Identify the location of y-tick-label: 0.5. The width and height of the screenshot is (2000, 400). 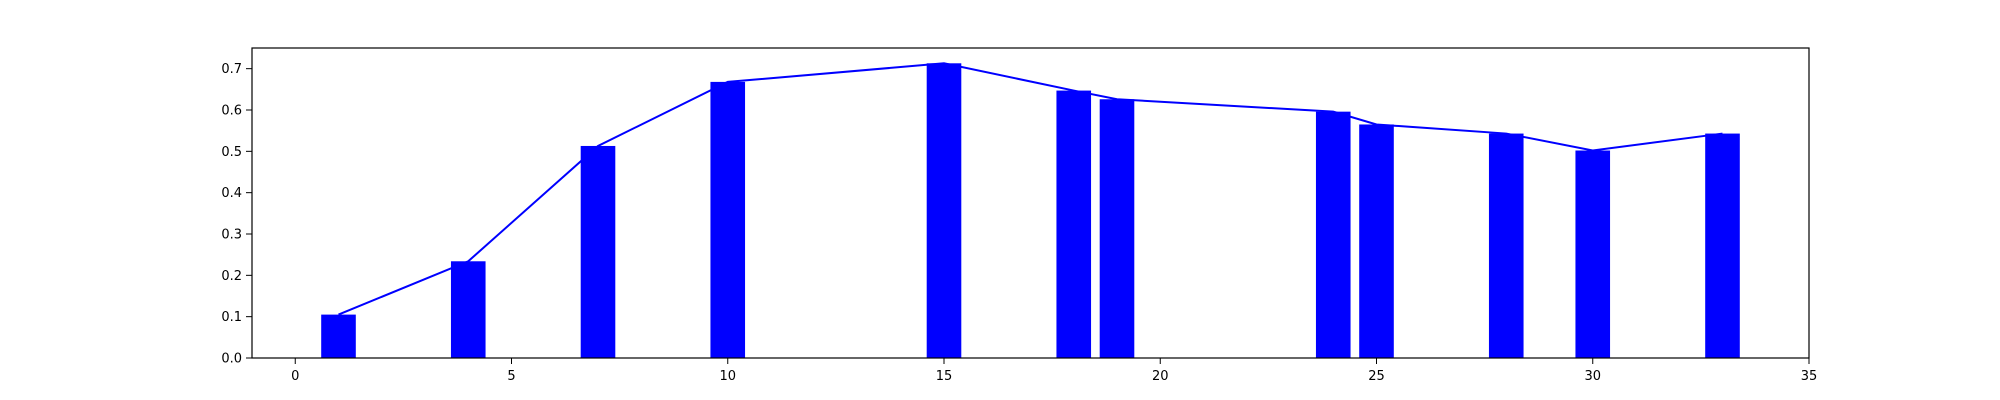
(231, 152).